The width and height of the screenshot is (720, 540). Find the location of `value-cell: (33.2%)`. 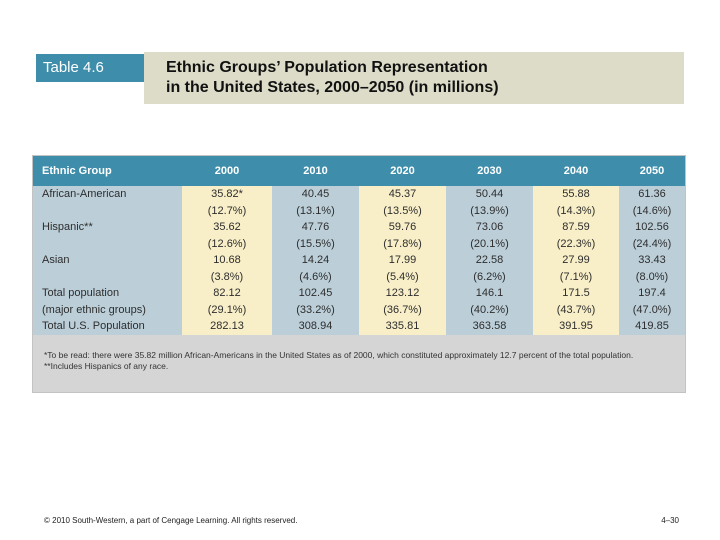

value-cell: (33.2%) is located at coordinates (315, 309).